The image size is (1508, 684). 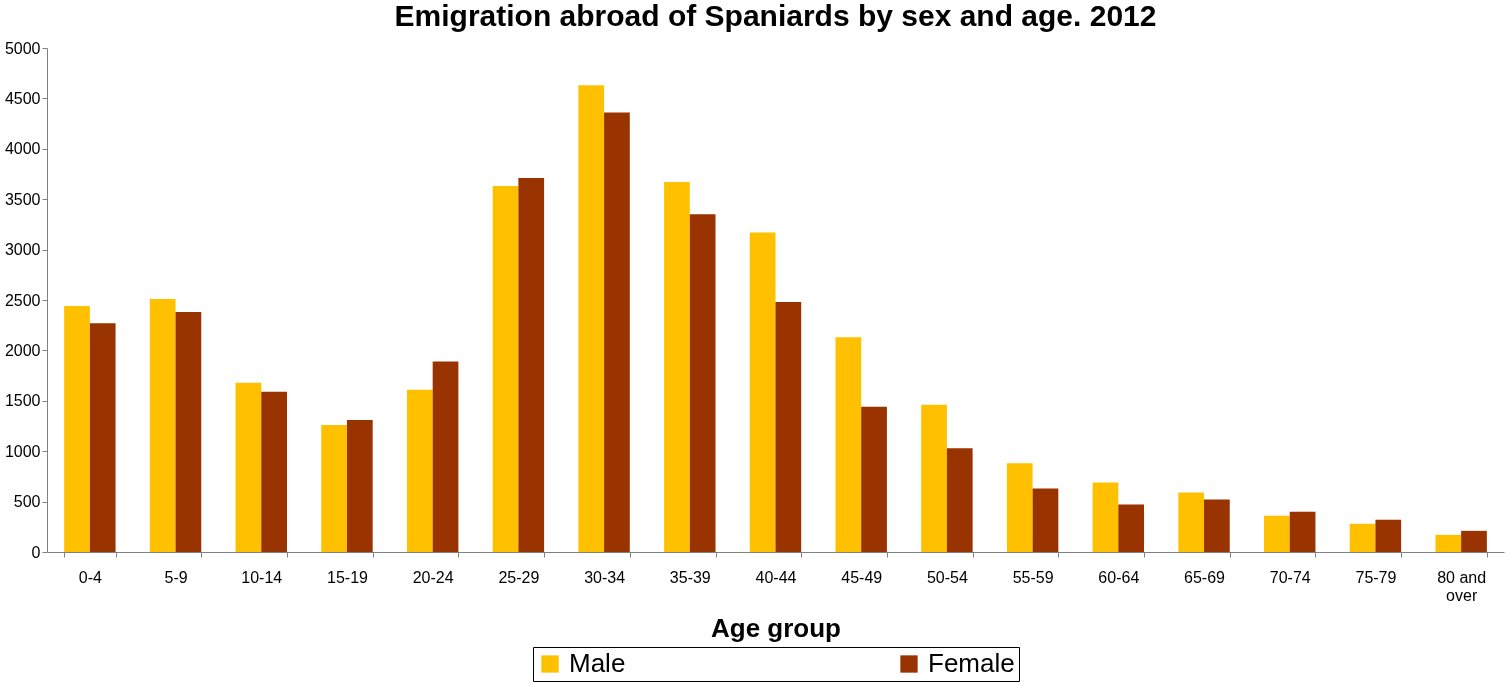 What do you see at coordinates (22, 350) in the screenshot?
I see `y-tick-label: 2000` at bounding box center [22, 350].